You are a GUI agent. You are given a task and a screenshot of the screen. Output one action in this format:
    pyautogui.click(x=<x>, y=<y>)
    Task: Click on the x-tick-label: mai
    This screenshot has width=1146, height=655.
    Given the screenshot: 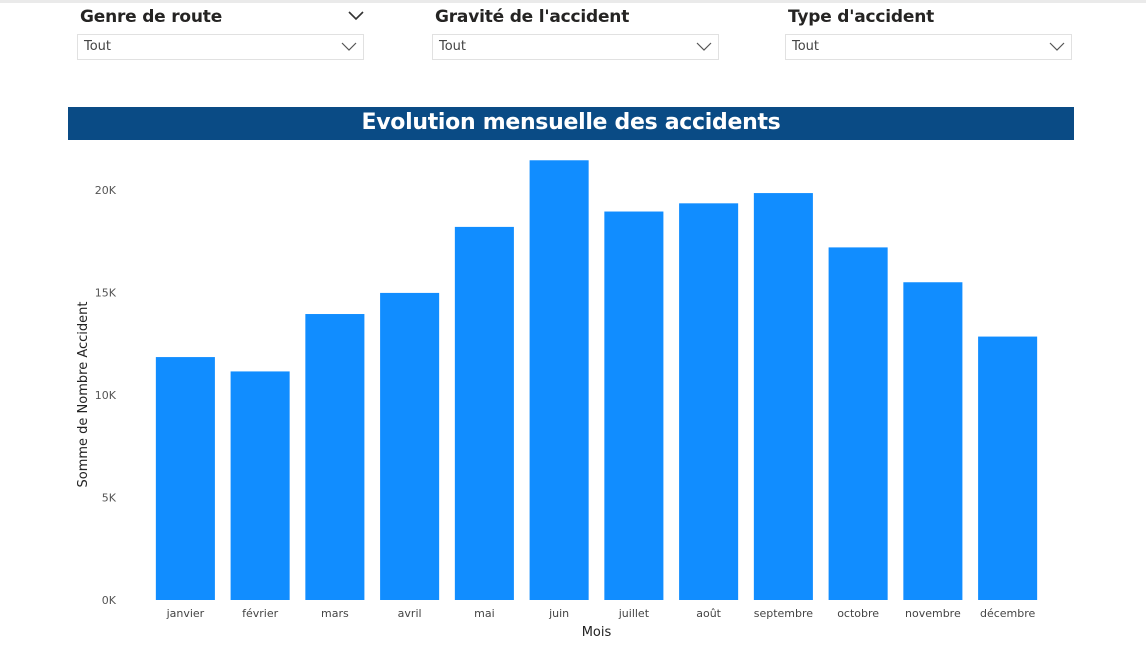 What is the action you would take?
    pyautogui.click(x=484, y=613)
    